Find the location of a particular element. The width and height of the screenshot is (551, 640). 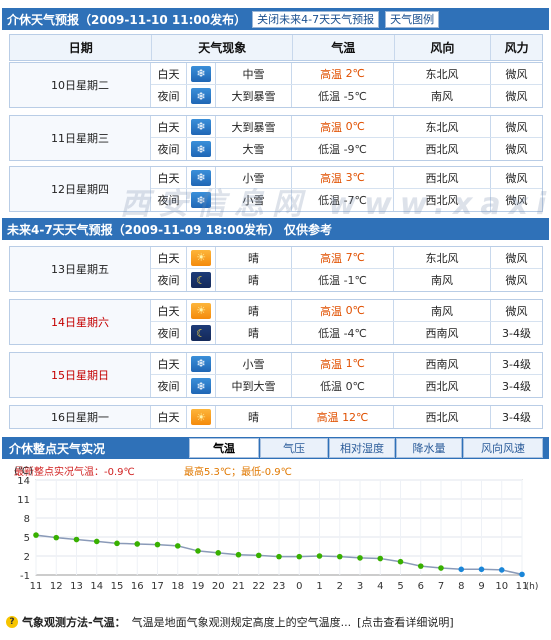

tab-precipitation: 降水量 is located at coordinates (429, 448).